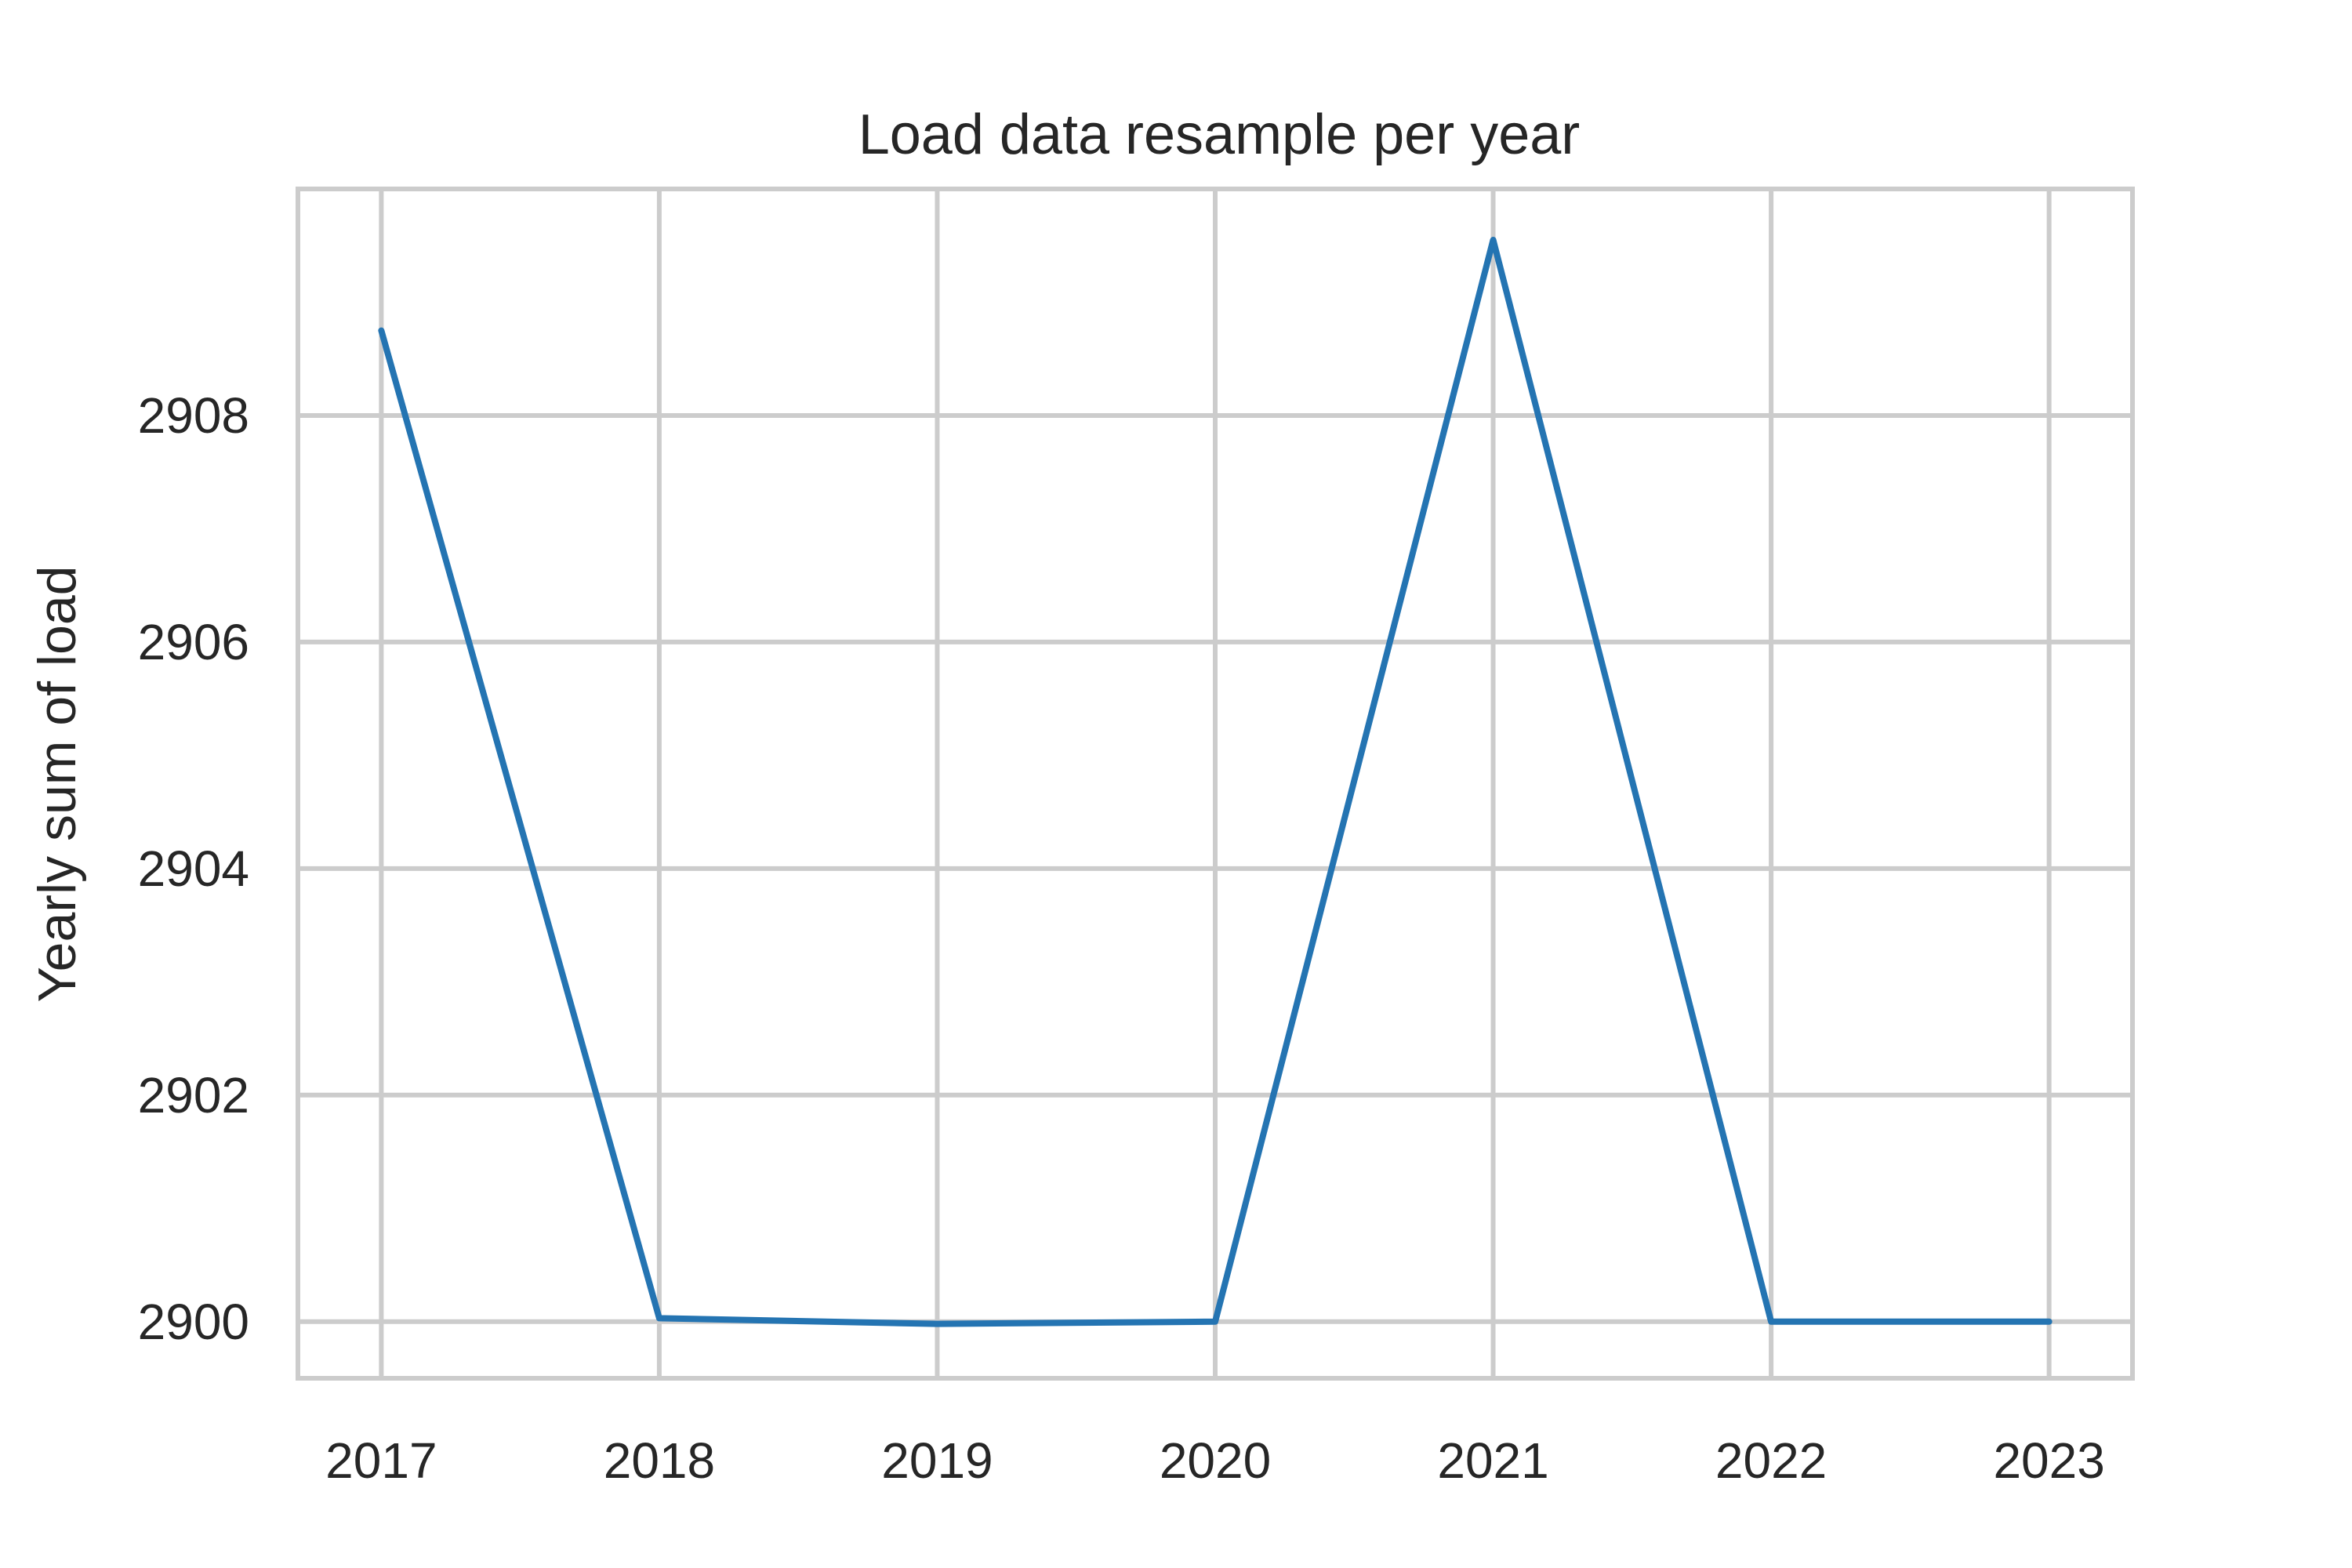  I want to click on y-axis-label: Yearly sum of load, so click(57, 784).